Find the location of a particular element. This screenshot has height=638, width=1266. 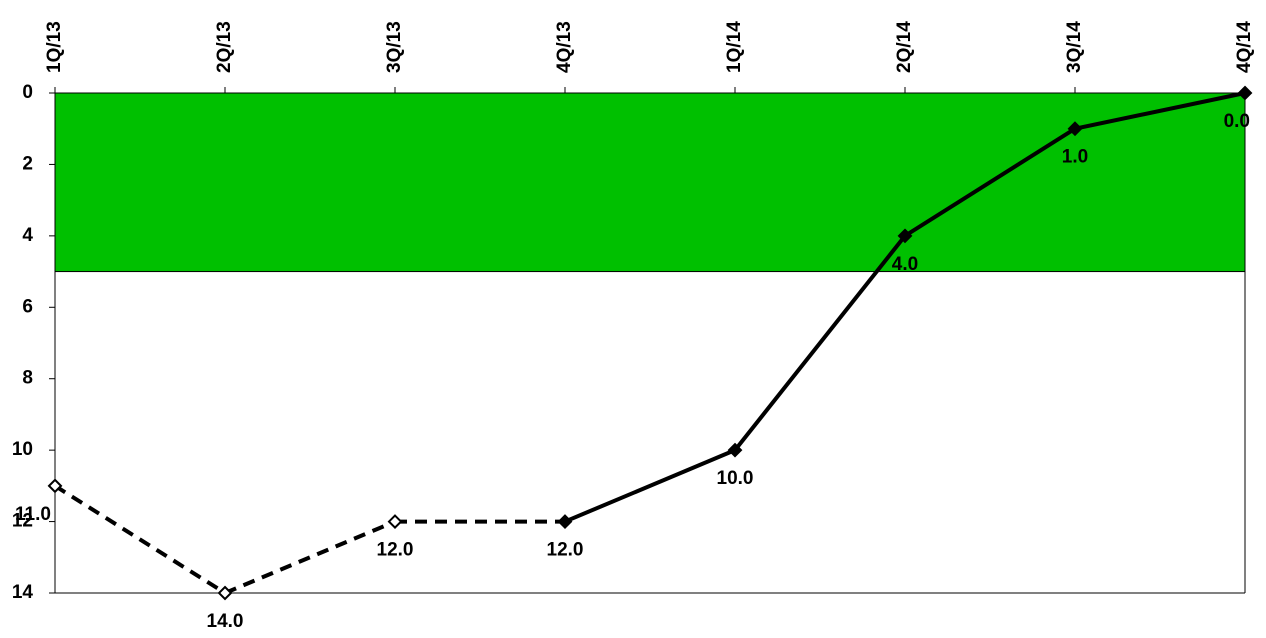

y-tick-label: 6 is located at coordinates (27, 306).